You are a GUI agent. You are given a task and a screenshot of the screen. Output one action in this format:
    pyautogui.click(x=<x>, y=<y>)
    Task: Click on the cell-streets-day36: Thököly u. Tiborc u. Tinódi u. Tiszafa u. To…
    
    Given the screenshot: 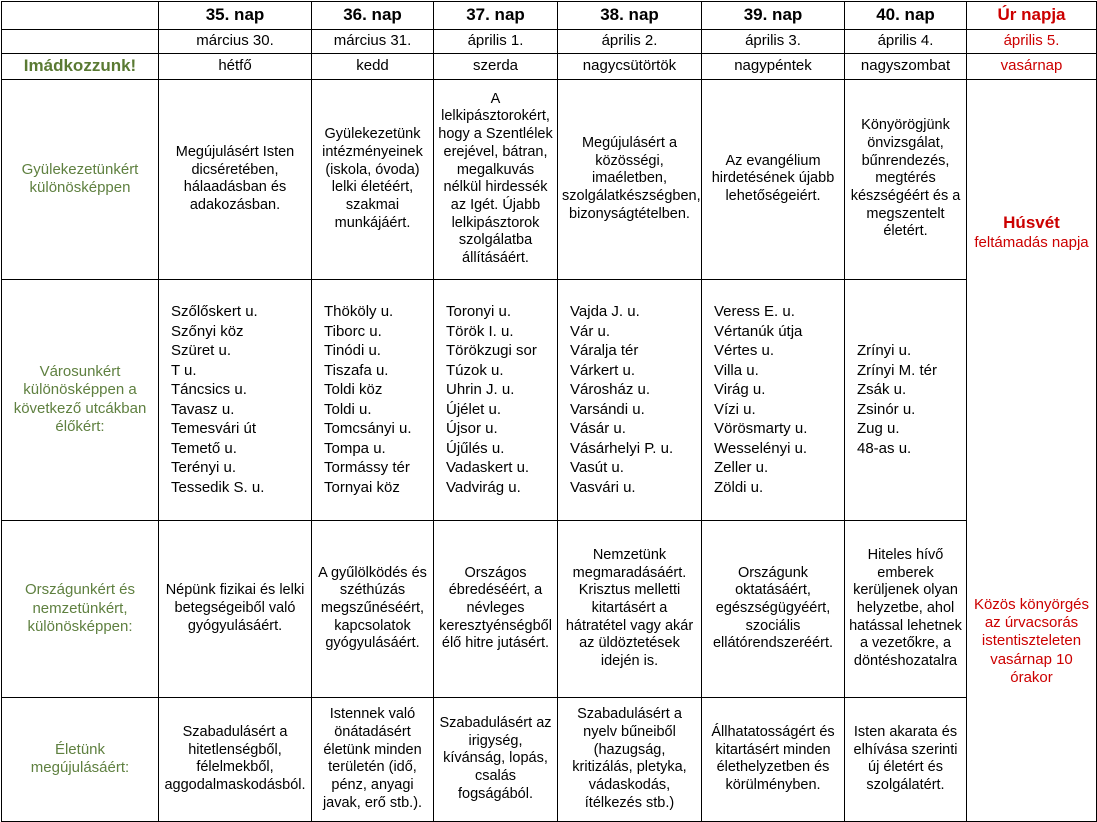 What is the action you would take?
    pyautogui.click(x=372, y=399)
    